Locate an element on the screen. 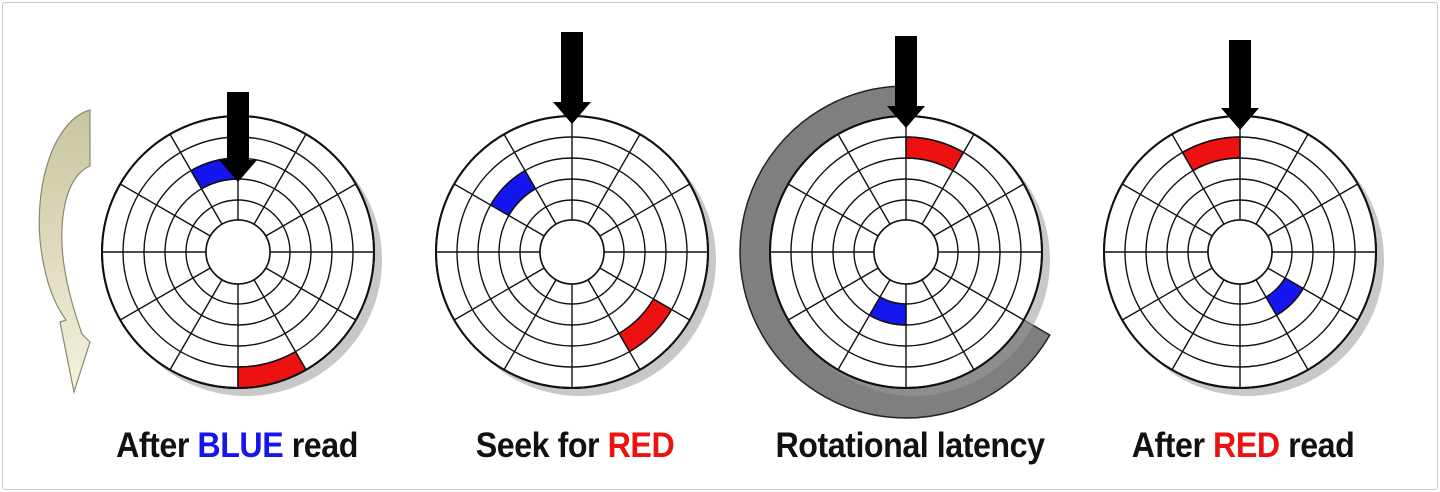  disk-panel-after-blue-read is located at coordinates (241, 244).